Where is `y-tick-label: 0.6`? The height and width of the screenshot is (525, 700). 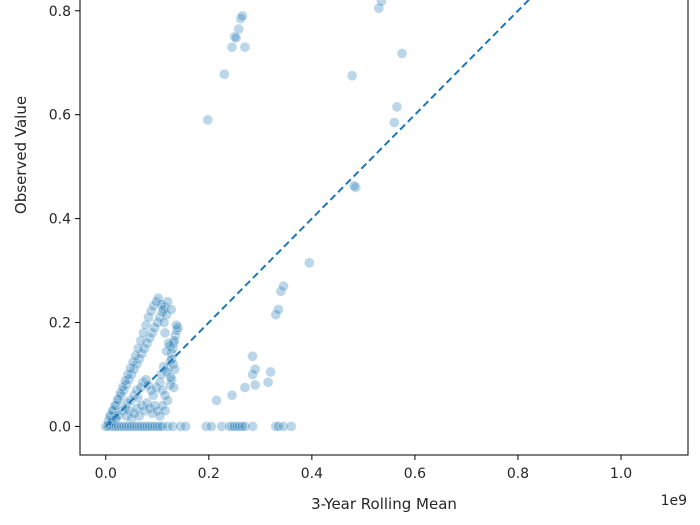
y-tick-label: 0.6 is located at coordinates (60, 116).